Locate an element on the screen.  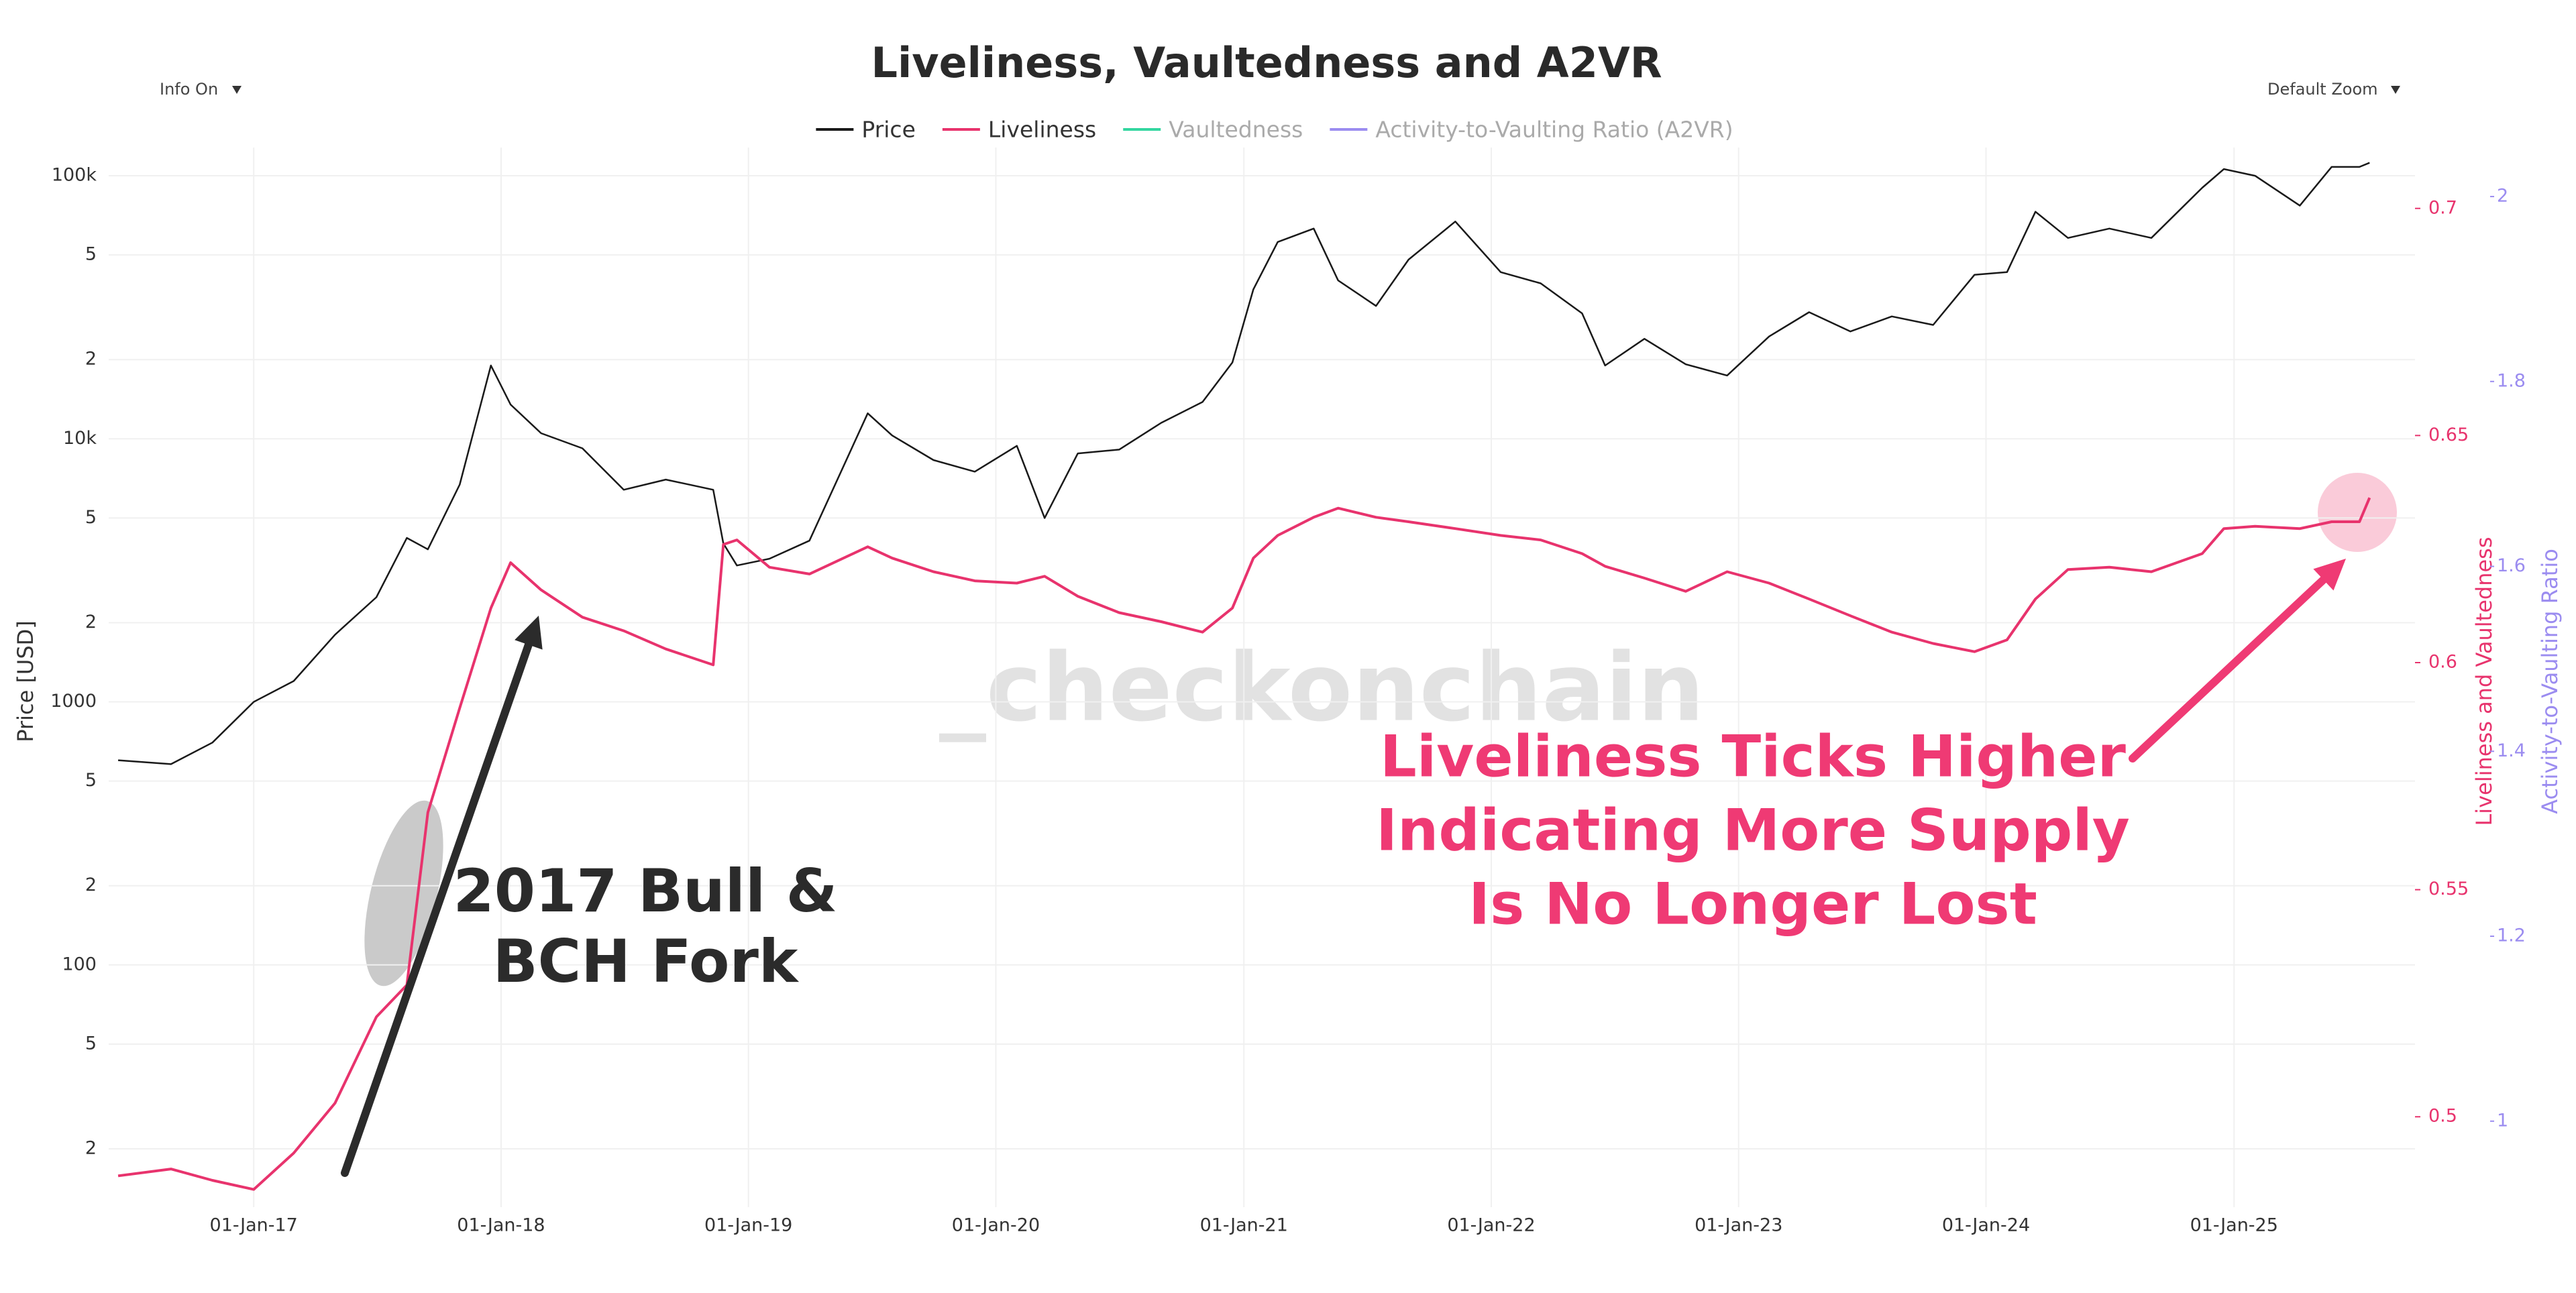
x-tick-label: 01-Jan-20 is located at coordinates (996, 1225).